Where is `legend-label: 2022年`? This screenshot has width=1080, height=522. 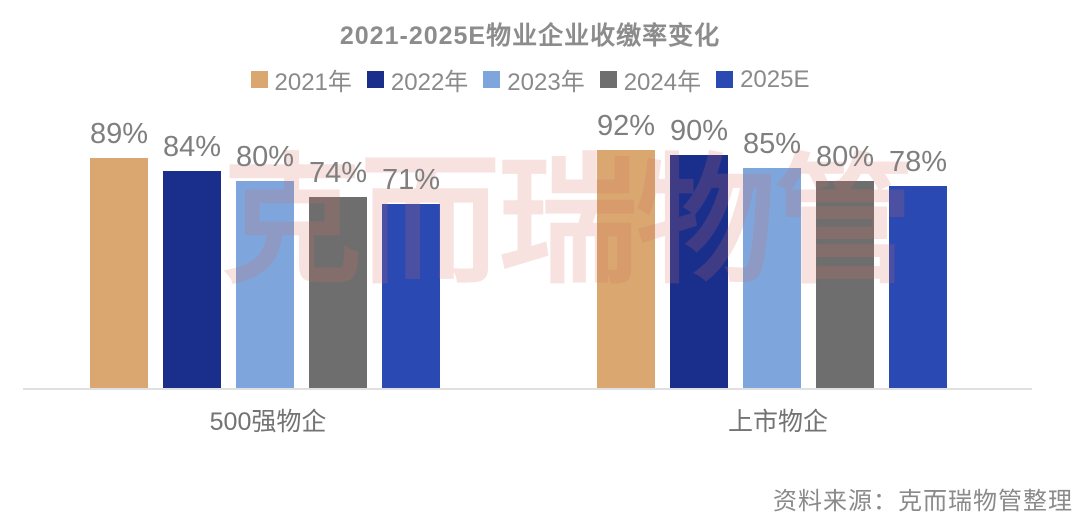
legend-label: 2022年 is located at coordinates (429, 82).